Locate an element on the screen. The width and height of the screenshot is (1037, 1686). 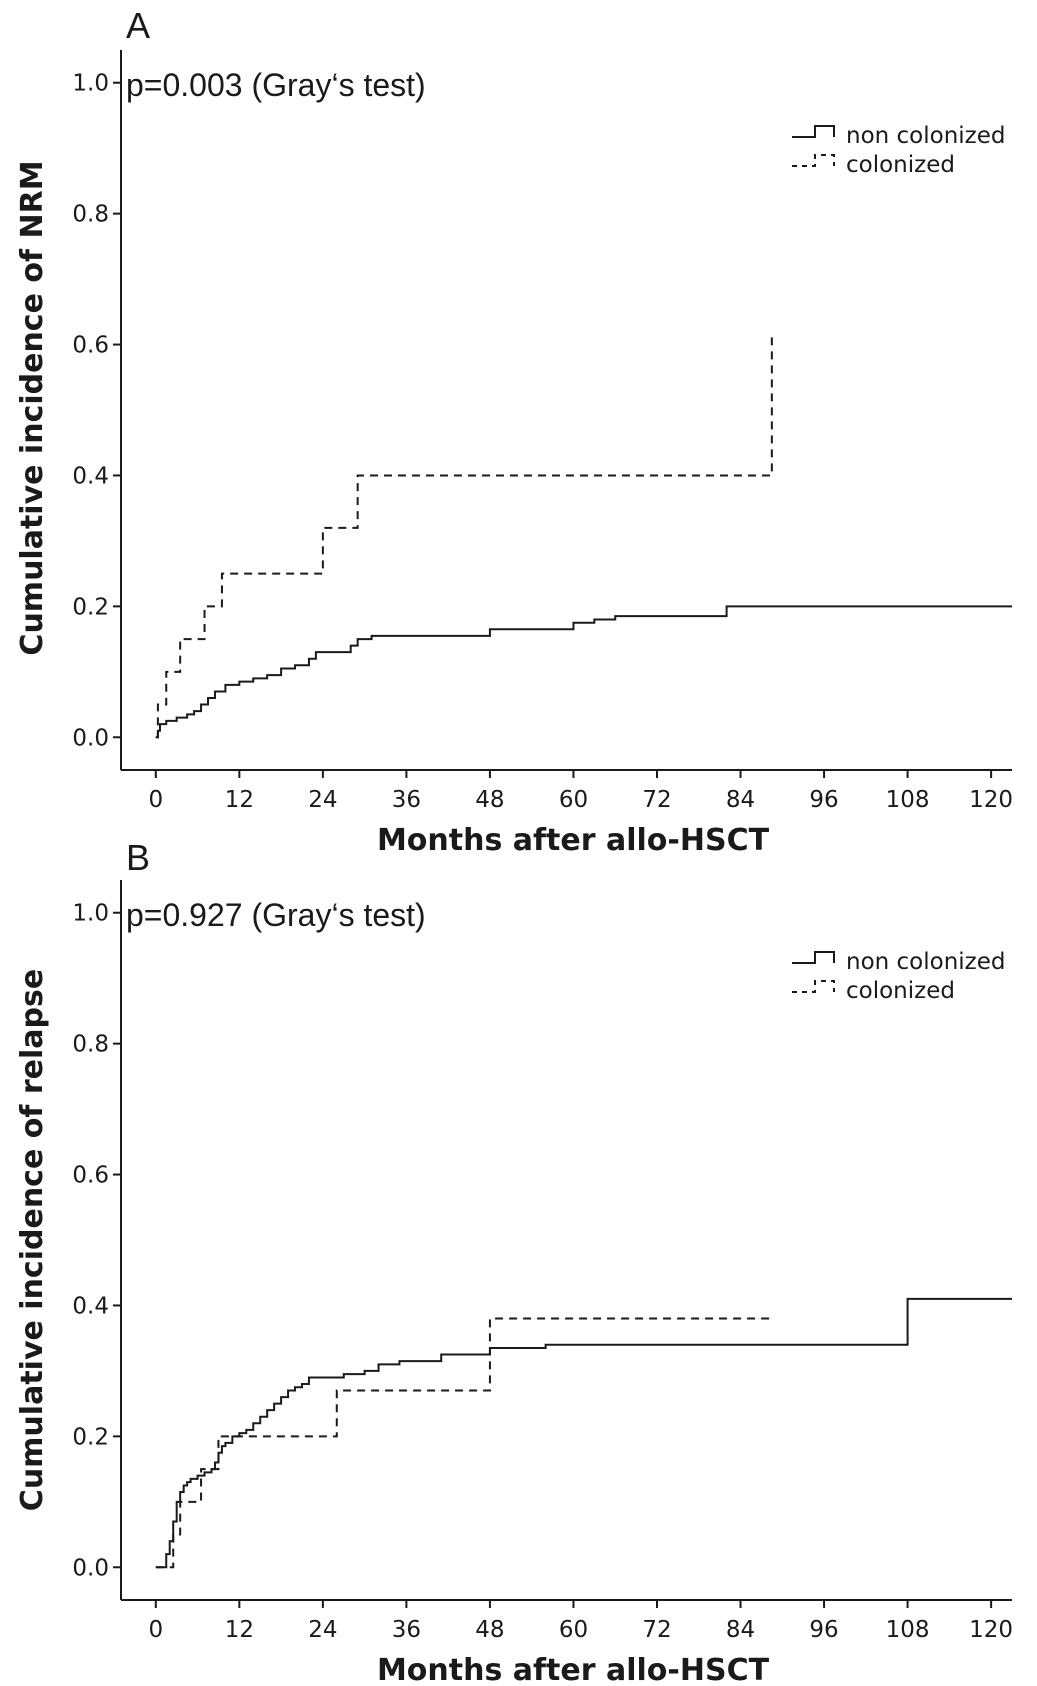
y-tick-label-b: 1.0 is located at coordinates (90, 914).